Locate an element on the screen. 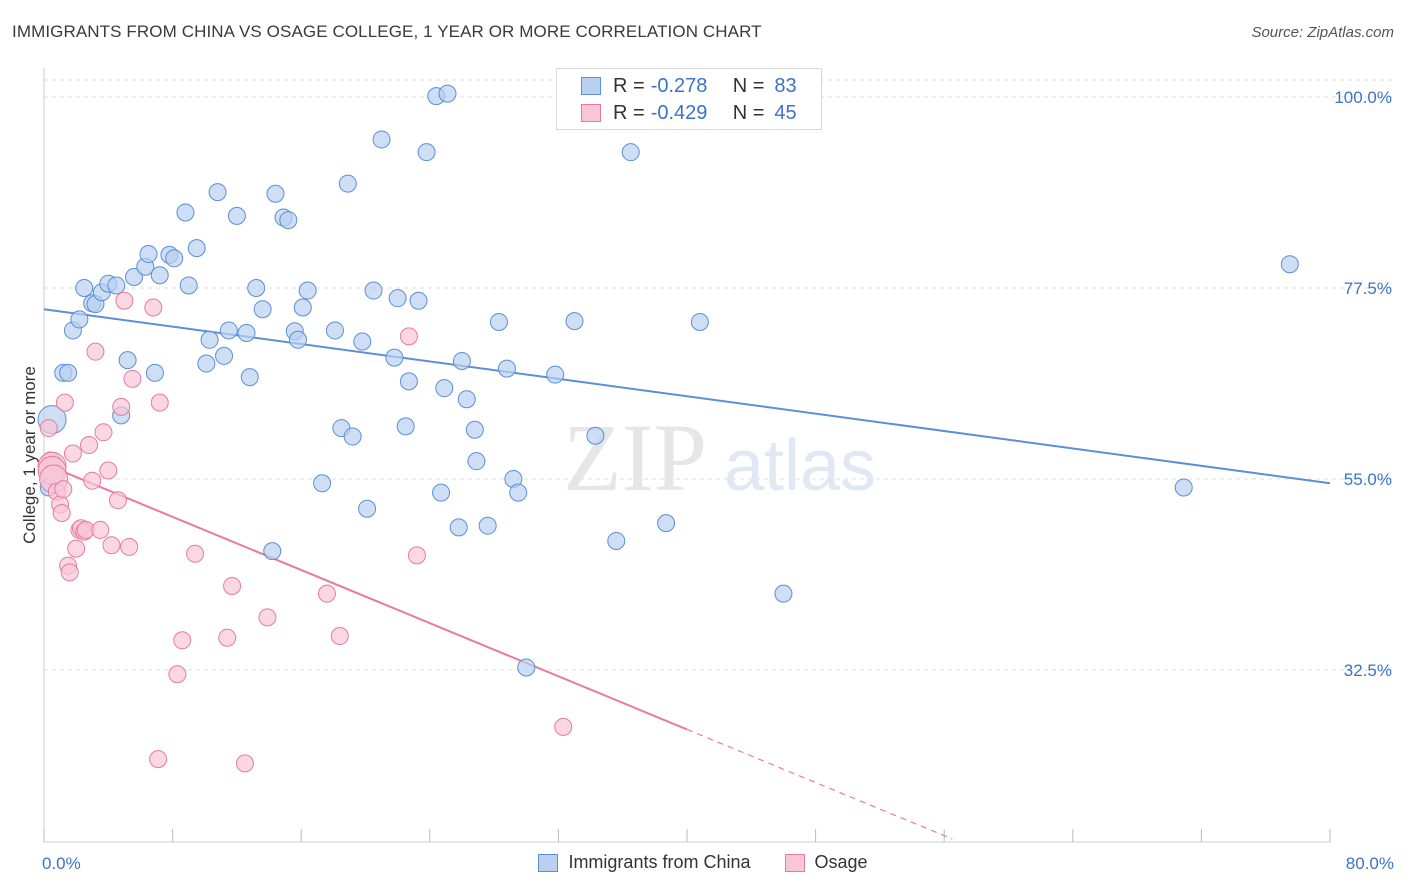  y-tick-label: 55.0% is located at coordinates (1367, 479).